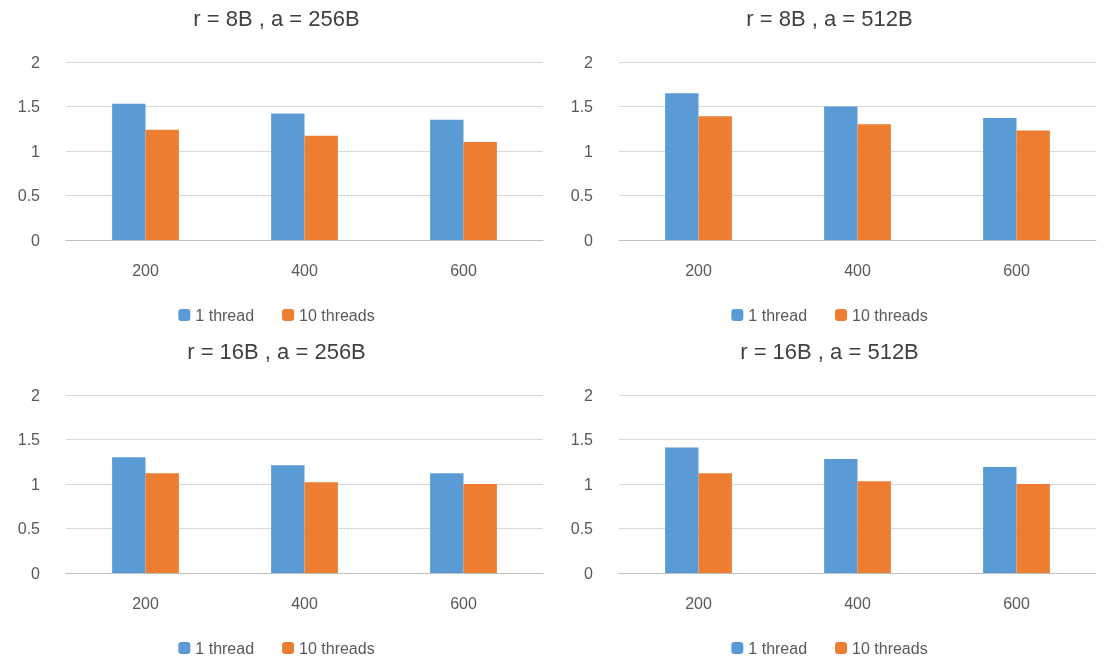  Describe the element at coordinates (276, 18) in the screenshot. I see `chart-title: r = 8B , a = 256B` at that location.